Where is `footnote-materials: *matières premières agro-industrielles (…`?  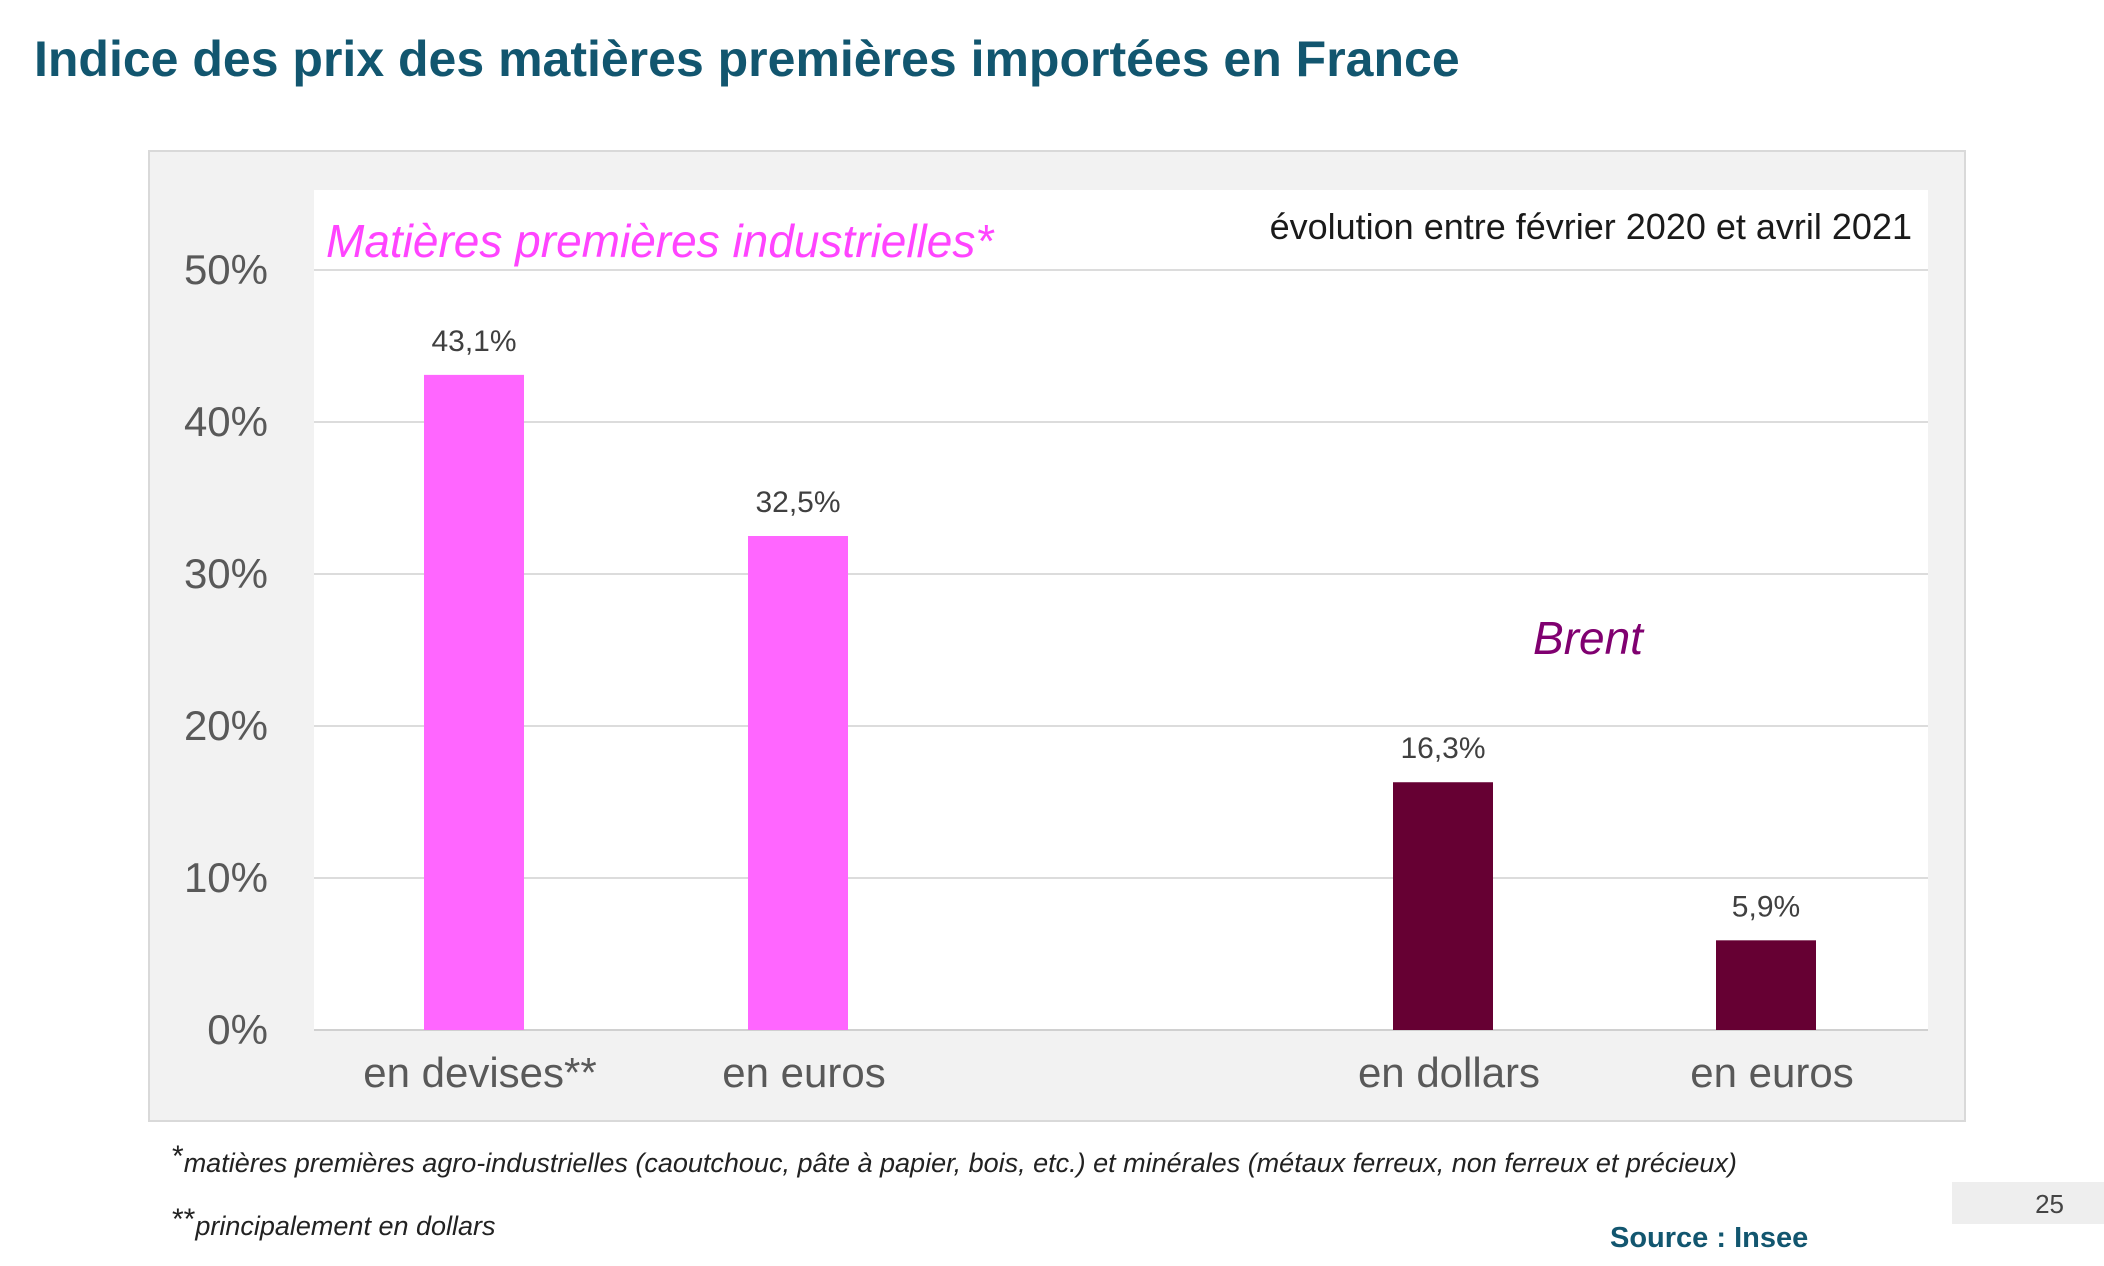 footnote-materials: *matières premières agro-industrielles (… is located at coordinates (954, 1159).